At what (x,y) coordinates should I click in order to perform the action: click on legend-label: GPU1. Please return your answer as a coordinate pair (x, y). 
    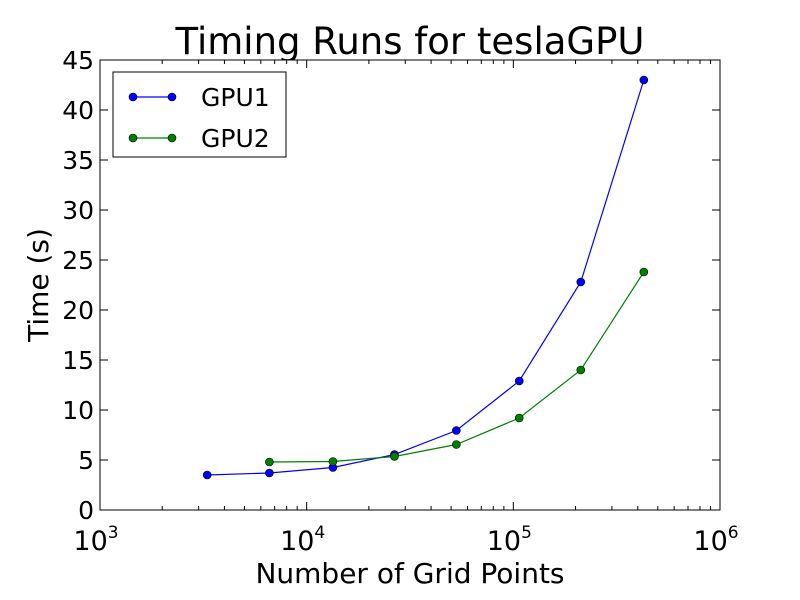
    Looking at the image, I should click on (235, 97).